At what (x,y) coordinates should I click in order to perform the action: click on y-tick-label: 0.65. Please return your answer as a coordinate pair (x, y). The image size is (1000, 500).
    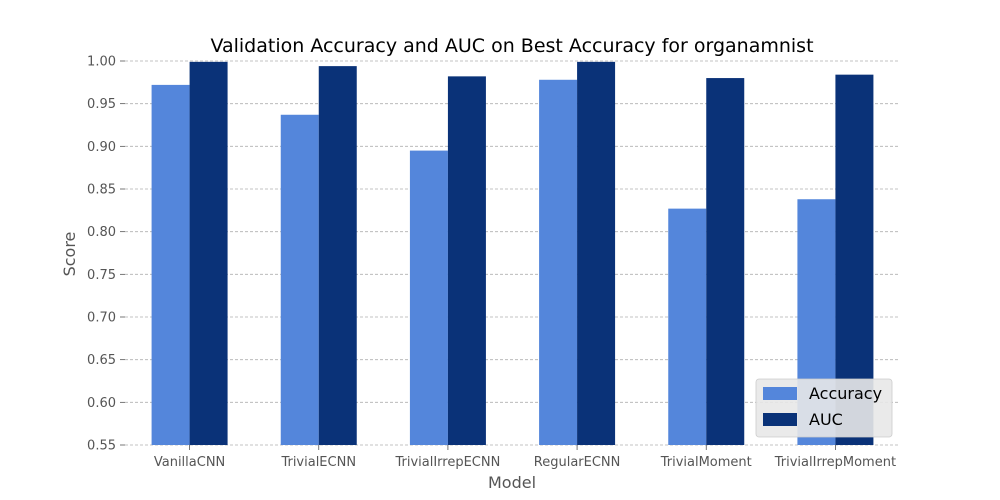
    Looking at the image, I should click on (101, 360).